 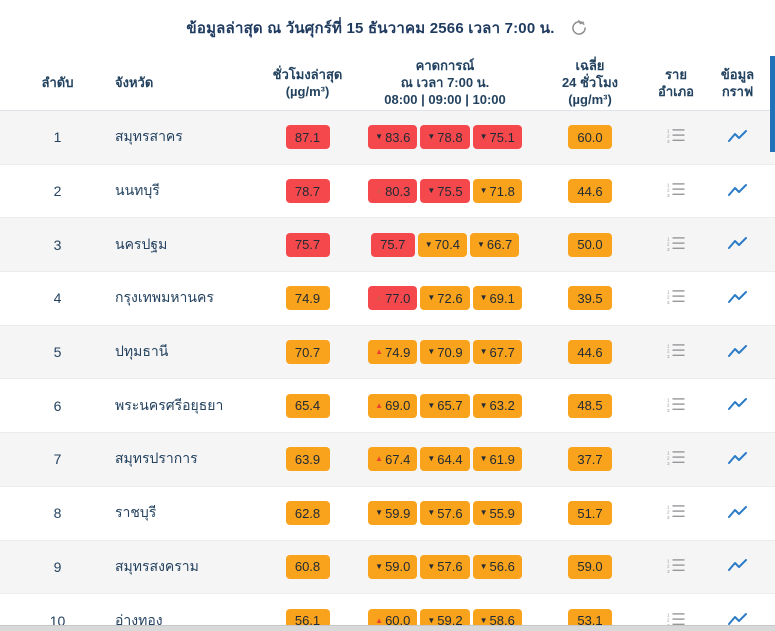 What do you see at coordinates (590, 405) in the screenshot?
I see `avg-24h-cell: 48.5` at bounding box center [590, 405].